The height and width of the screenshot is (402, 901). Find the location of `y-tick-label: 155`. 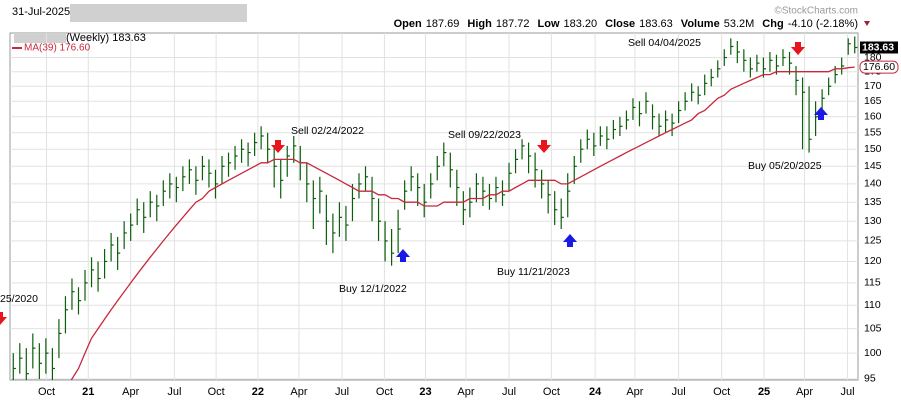

y-tick-label: 155 is located at coordinates (873, 133).